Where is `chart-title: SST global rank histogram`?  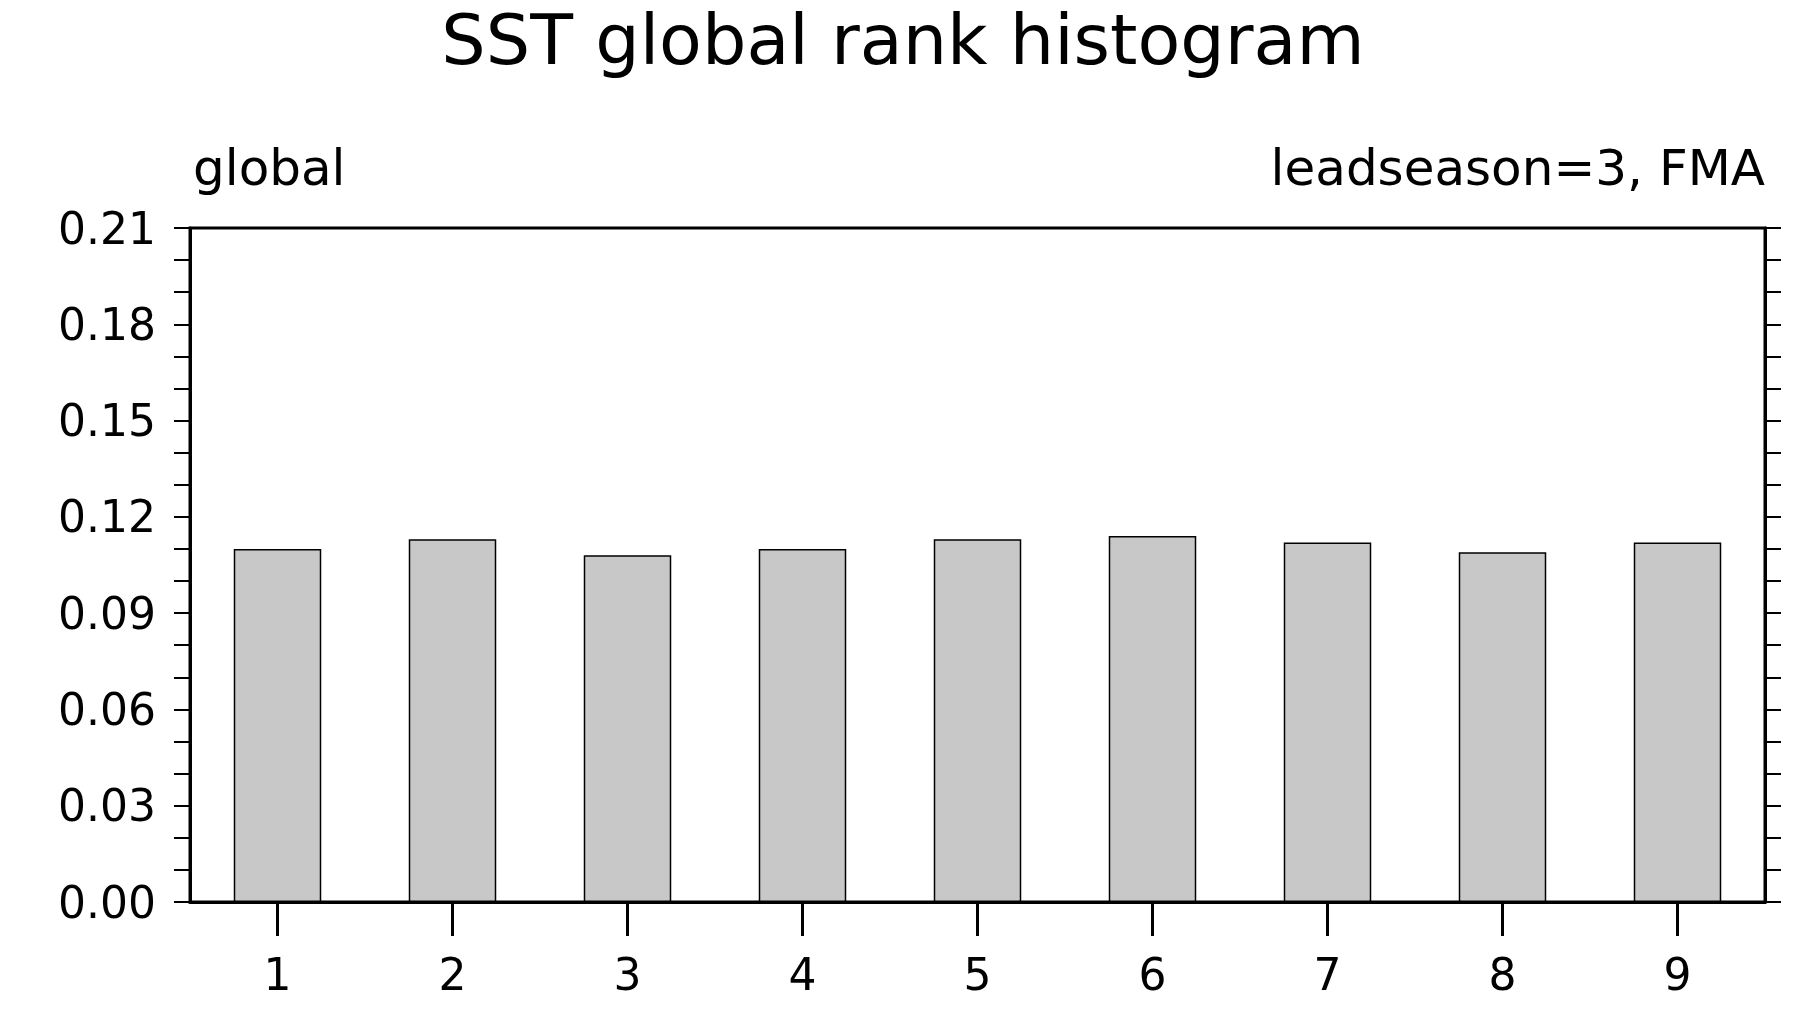
chart-title: SST global rank histogram is located at coordinates (903, 40).